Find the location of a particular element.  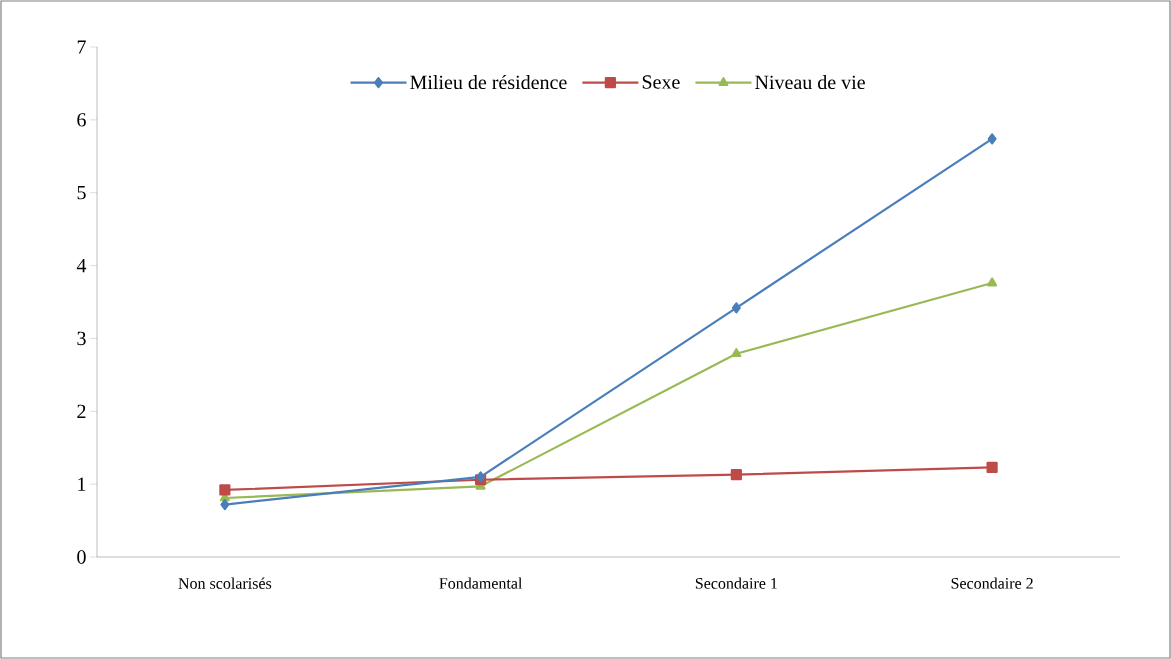

x-tick-label: Secondaire 1 is located at coordinates (736, 583).